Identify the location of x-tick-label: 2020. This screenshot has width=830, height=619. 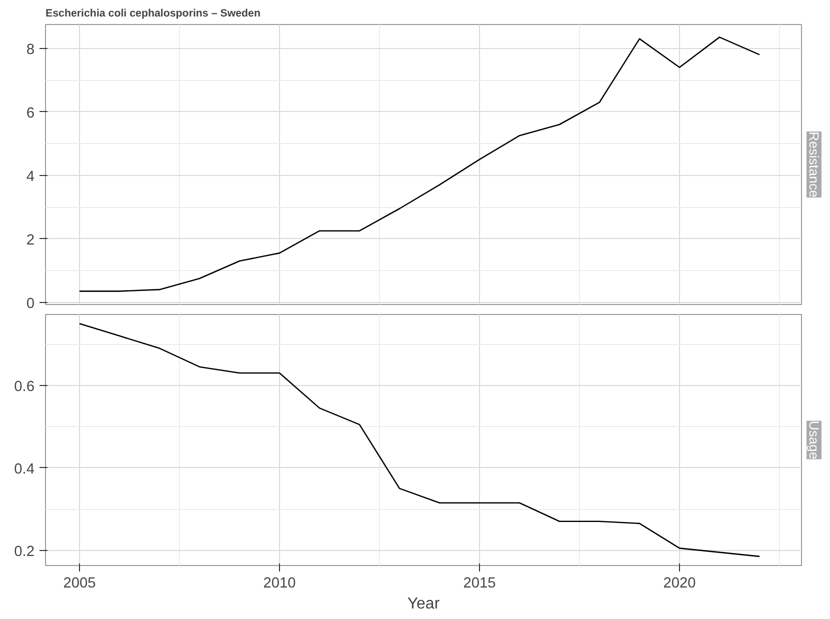
(679, 584).